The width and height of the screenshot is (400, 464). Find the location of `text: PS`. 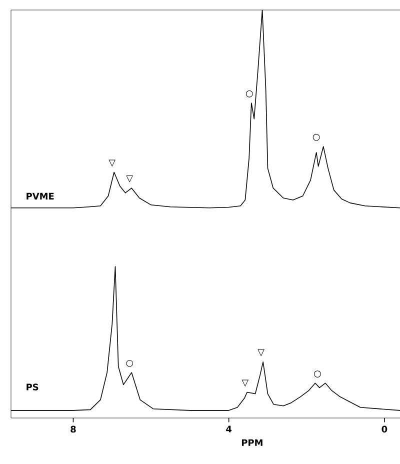

text: PS is located at coordinates (32, 387).